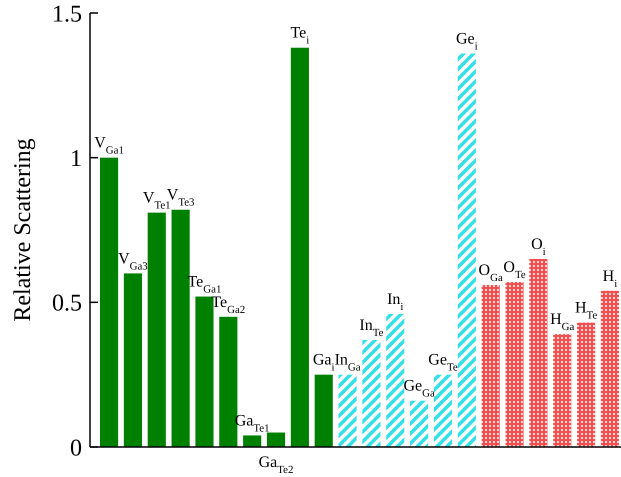  What do you see at coordinates (67, 14) in the screenshot?
I see `y-tick-label: 1.5` at bounding box center [67, 14].